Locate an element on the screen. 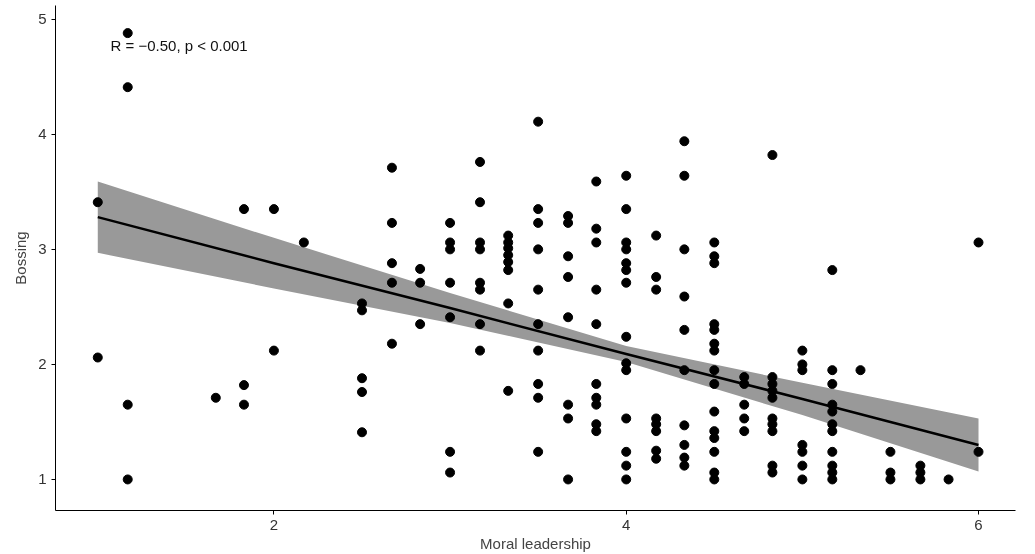 The image size is (1035, 554). y-tick-label: 4 is located at coordinates (42, 134).